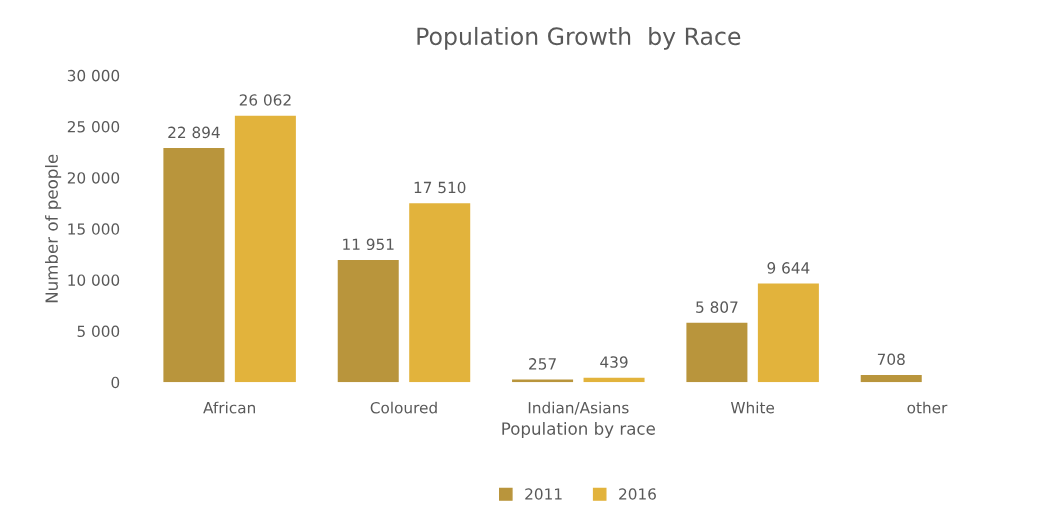 The image size is (1042, 520). Describe the element at coordinates (614, 362) in the screenshot. I see `data-label: 439` at that location.